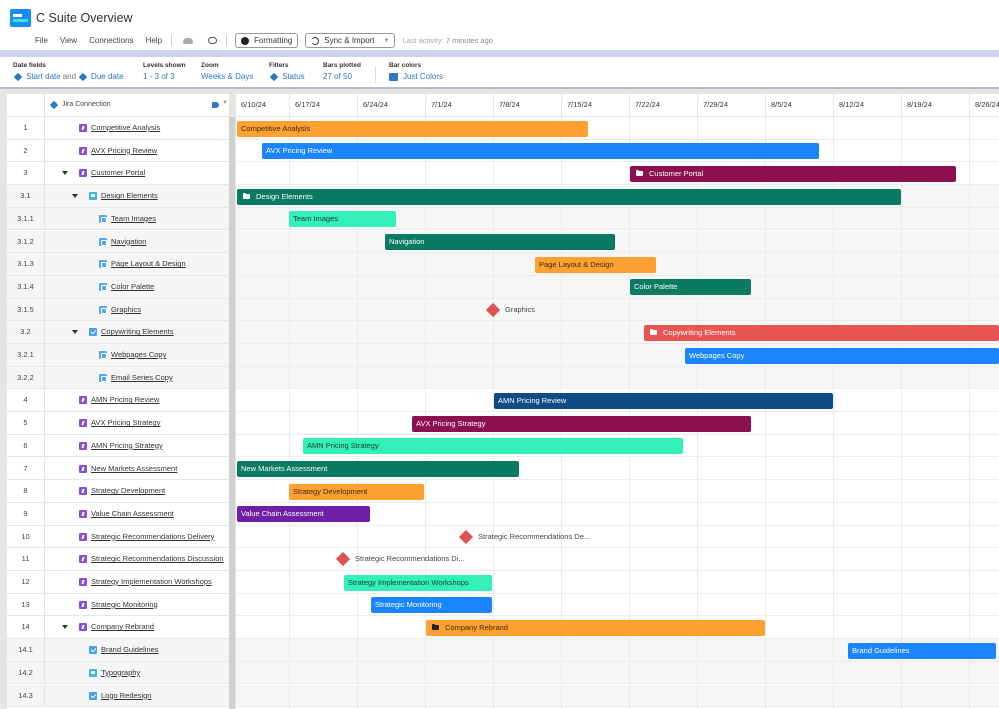 The width and height of the screenshot is (999, 709). Describe the element at coordinates (153, 536) in the screenshot. I see `issue-link: Strategic Recommendations Delivery` at that location.